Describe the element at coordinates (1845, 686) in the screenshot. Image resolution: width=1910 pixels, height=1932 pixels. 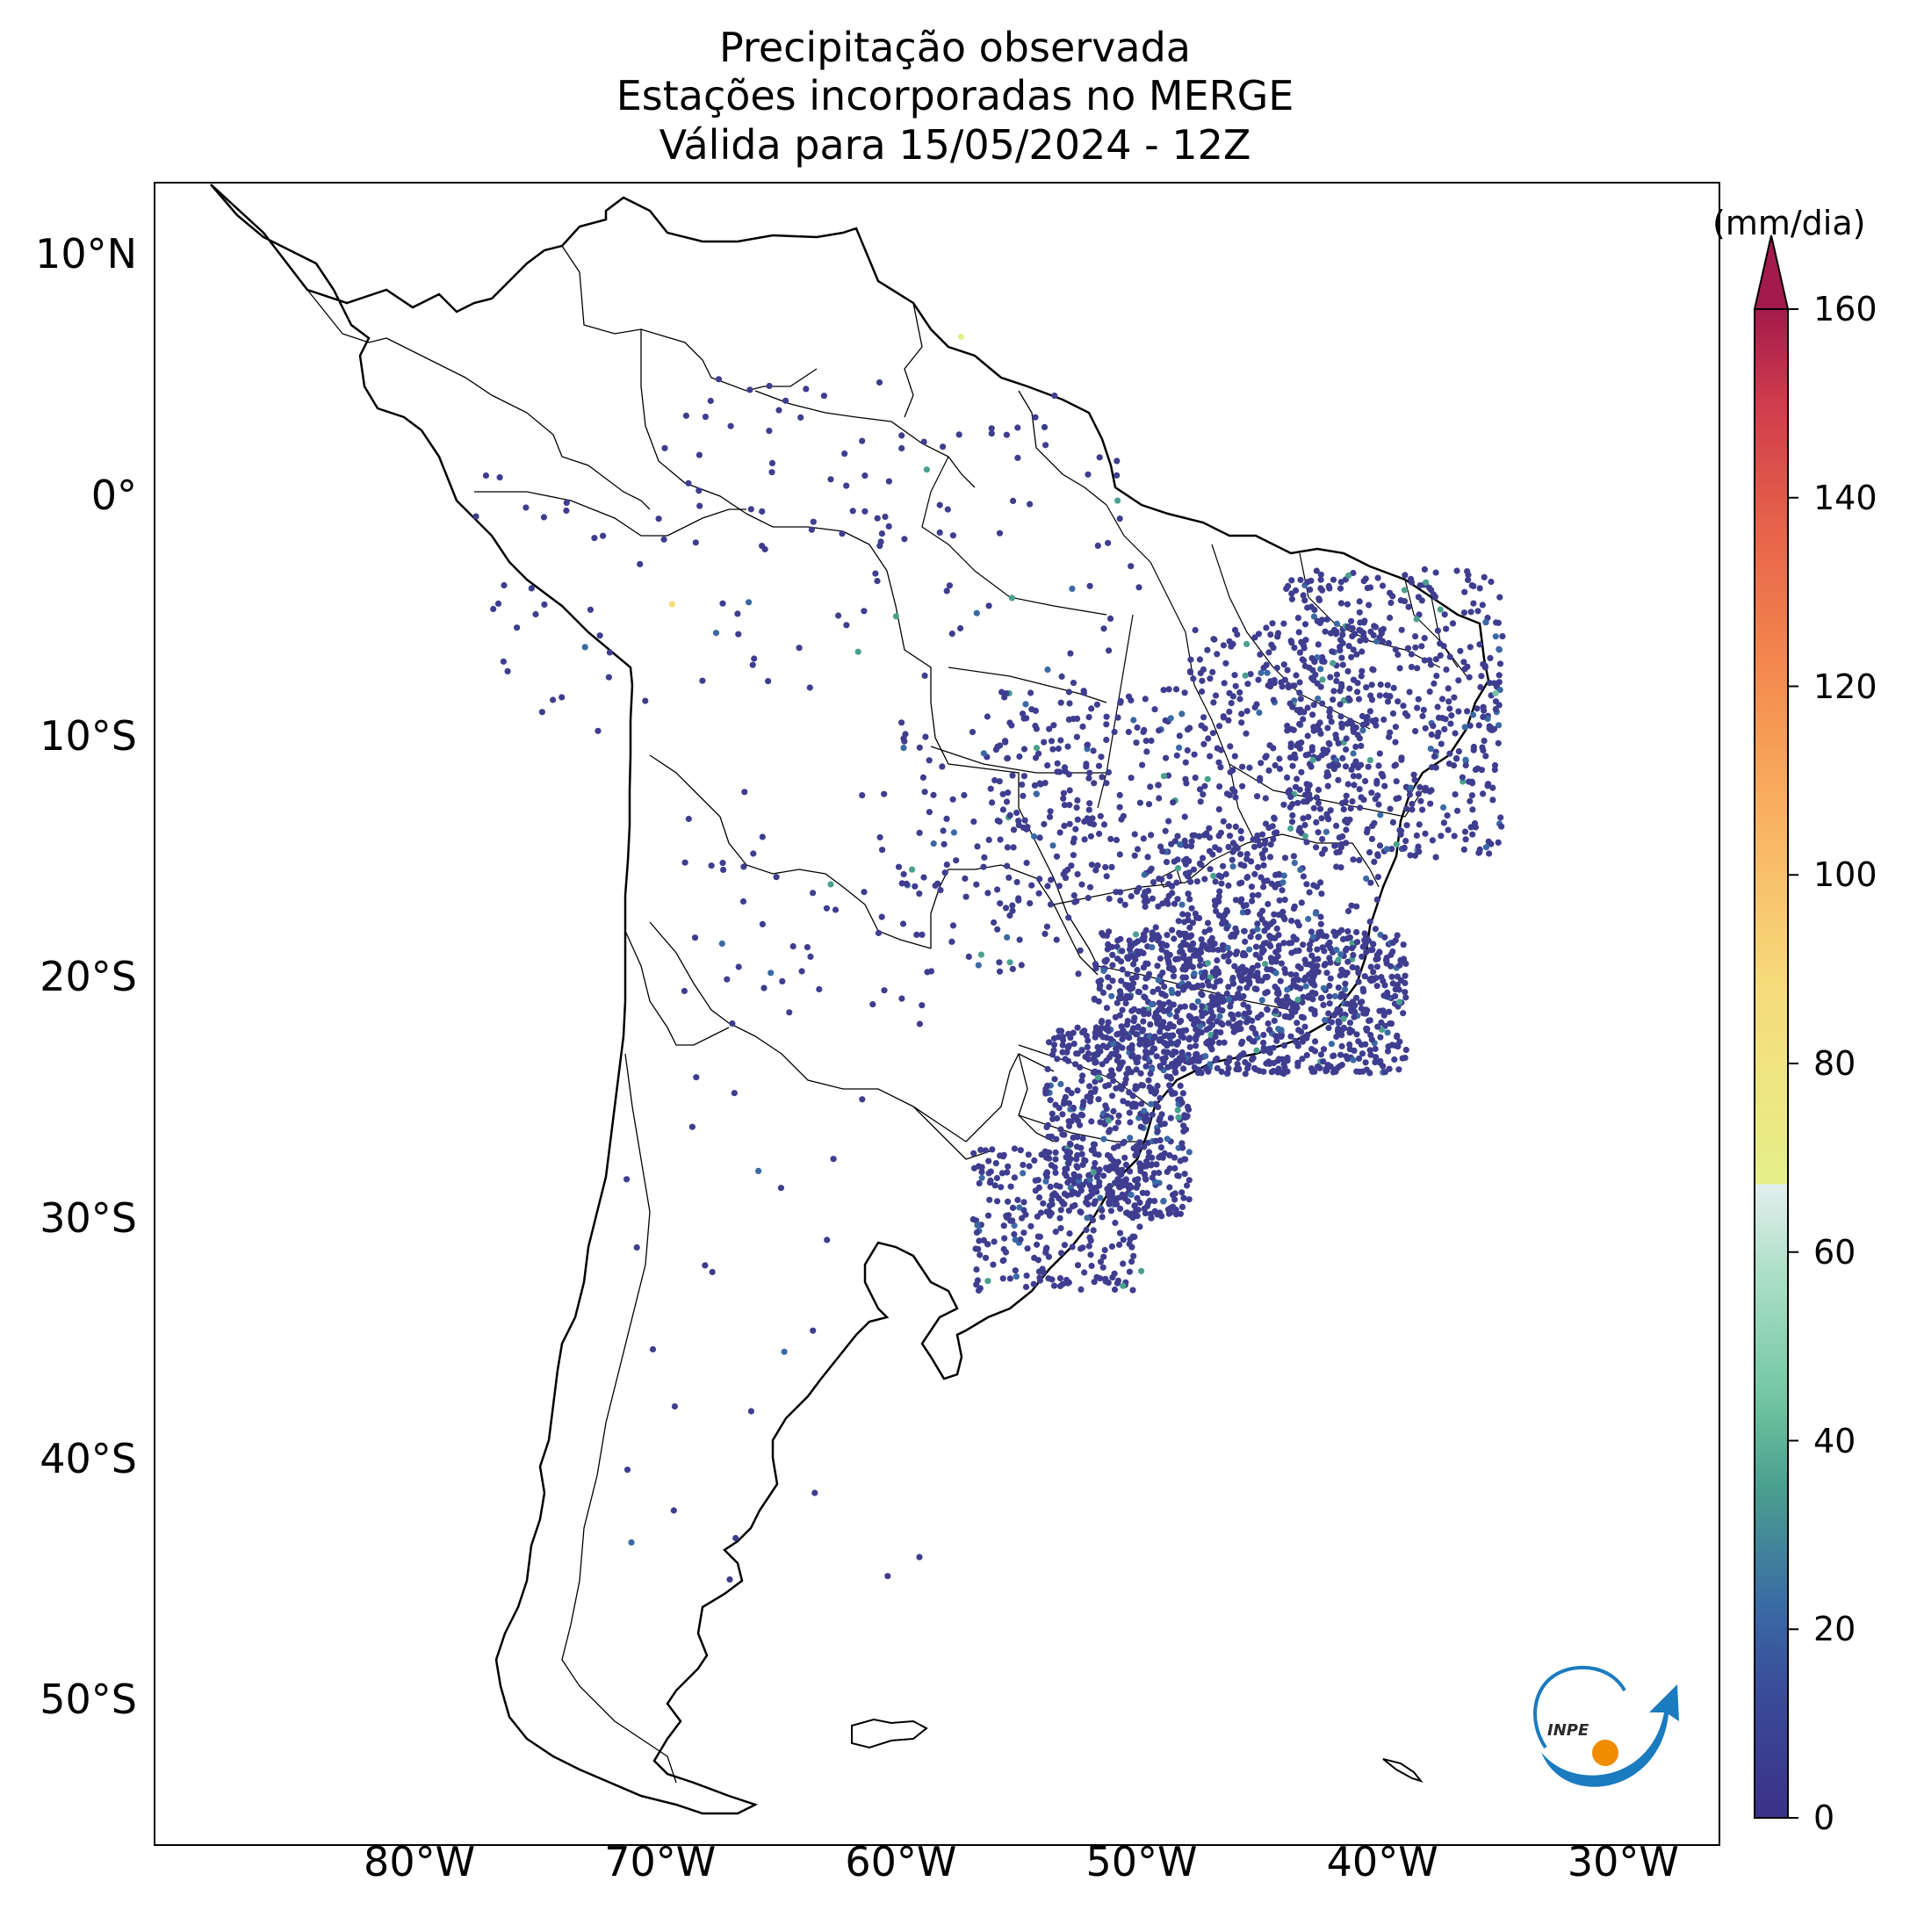
I see `colorbar-tick-label: 120` at that location.